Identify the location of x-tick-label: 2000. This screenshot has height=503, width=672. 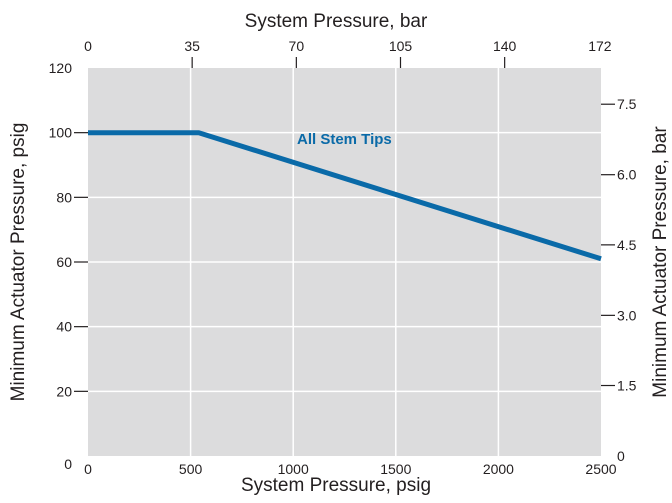
(498, 469).